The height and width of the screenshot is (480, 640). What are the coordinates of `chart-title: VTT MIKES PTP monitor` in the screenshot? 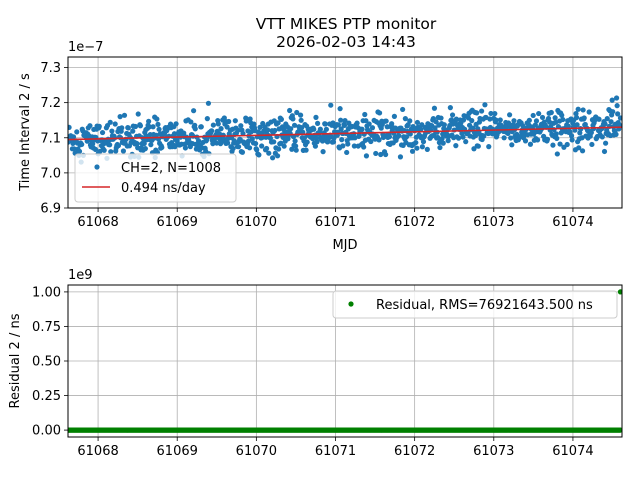 It's located at (346, 24).